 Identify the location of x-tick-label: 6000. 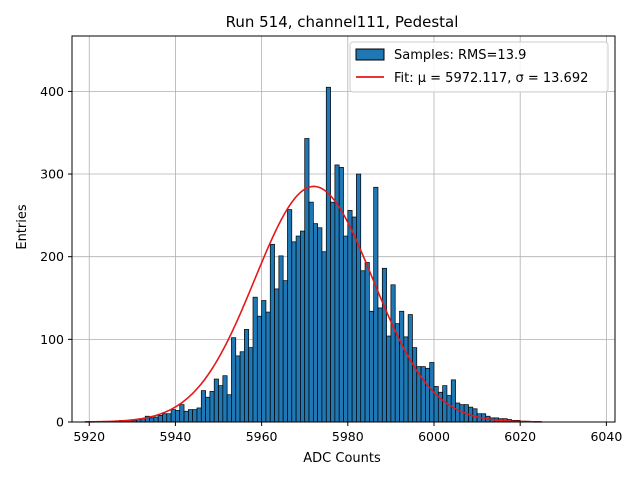
(434, 436).